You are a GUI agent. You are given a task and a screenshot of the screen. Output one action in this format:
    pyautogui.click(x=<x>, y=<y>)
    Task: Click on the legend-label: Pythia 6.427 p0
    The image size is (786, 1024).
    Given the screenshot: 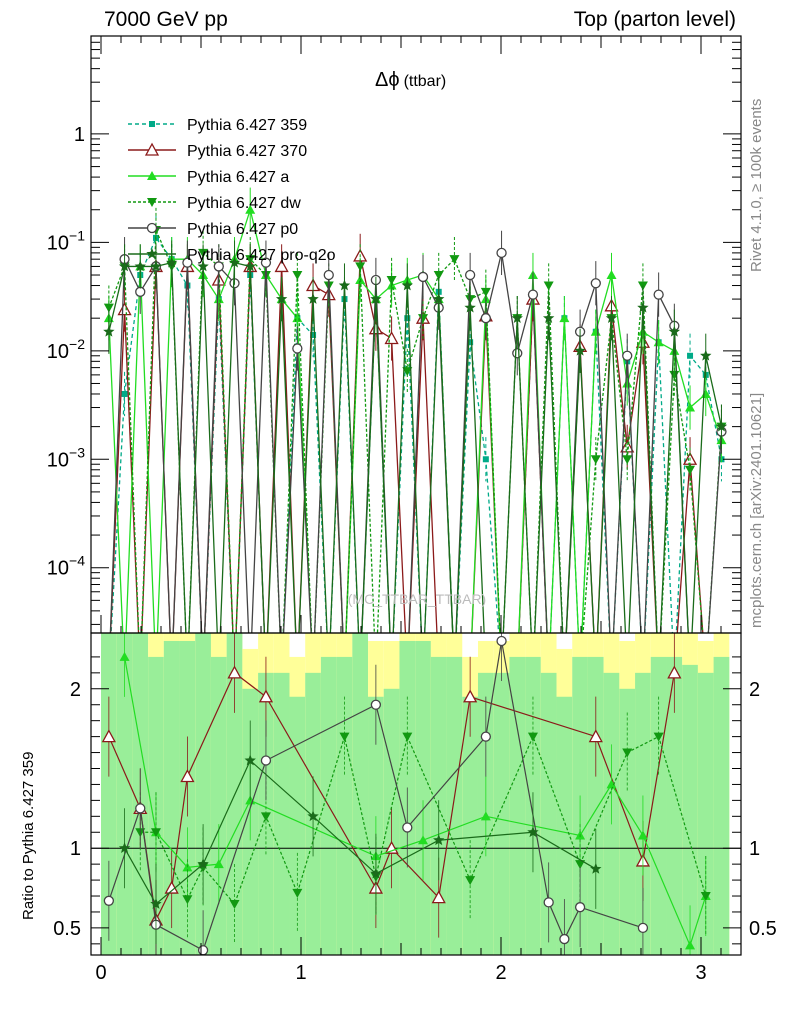 What is the action you would take?
    pyautogui.click(x=242, y=229)
    